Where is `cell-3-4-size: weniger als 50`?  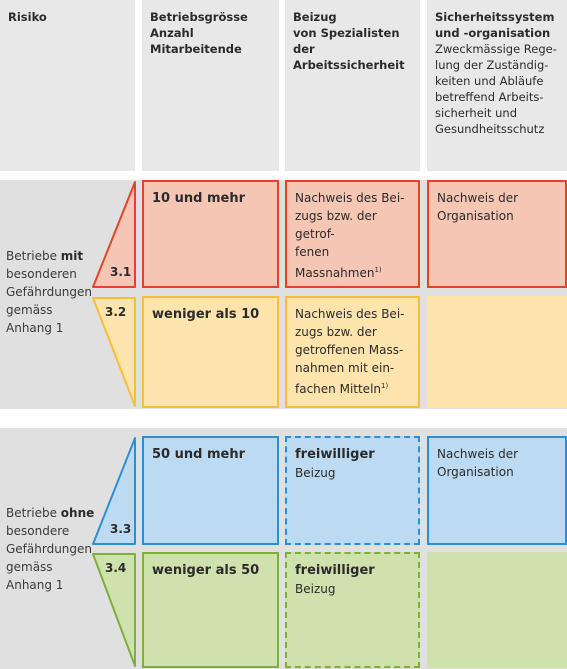
cell-3-4-size: weniger als 50 is located at coordinates (210, 610).